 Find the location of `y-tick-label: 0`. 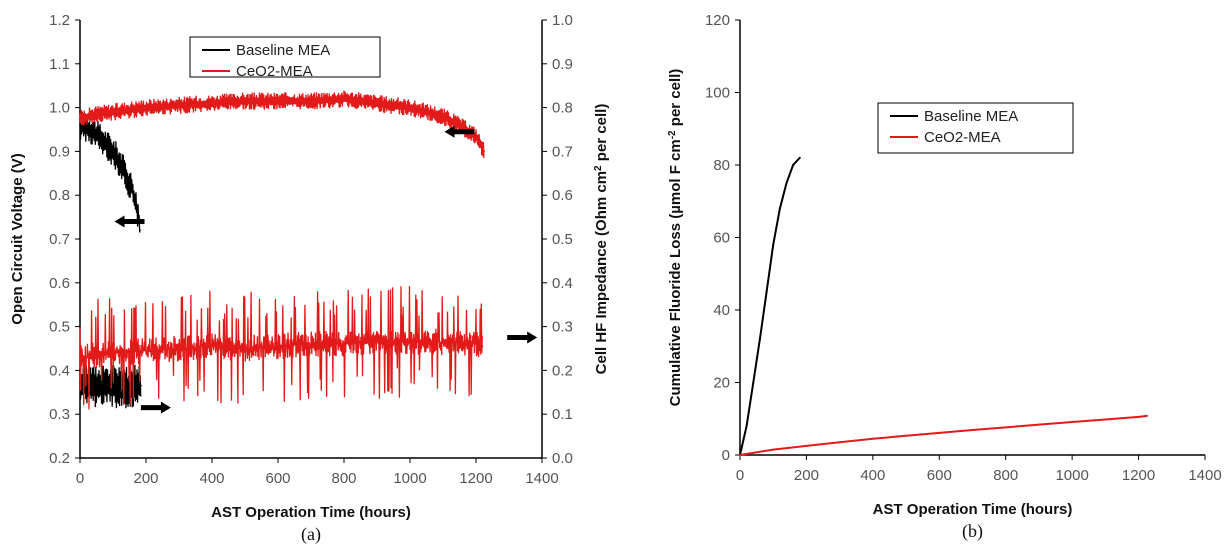

y-tick-label: 0 is located at coordinates (726, 455).